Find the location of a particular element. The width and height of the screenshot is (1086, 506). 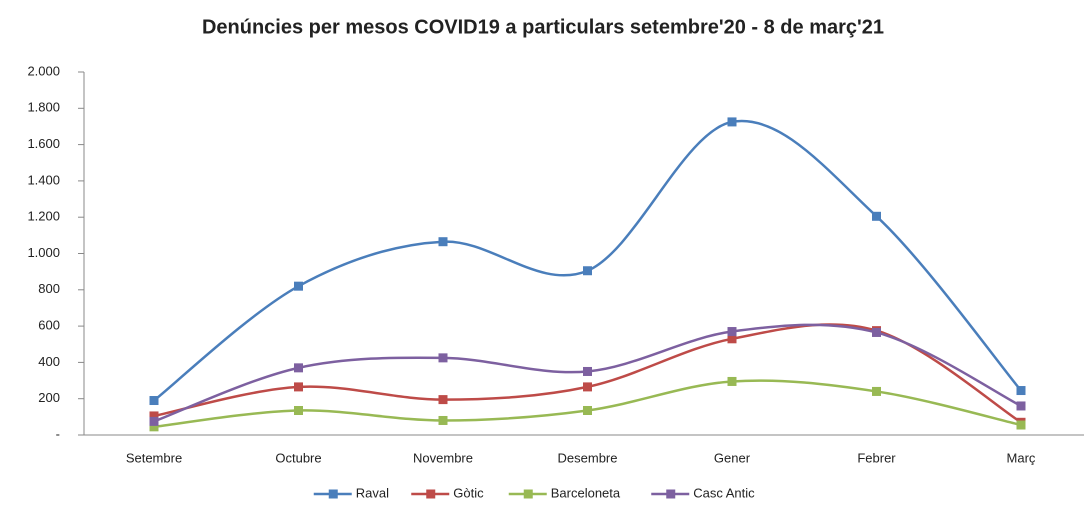

y-tick-label: 1.200 is located at coordinates (43, 216).